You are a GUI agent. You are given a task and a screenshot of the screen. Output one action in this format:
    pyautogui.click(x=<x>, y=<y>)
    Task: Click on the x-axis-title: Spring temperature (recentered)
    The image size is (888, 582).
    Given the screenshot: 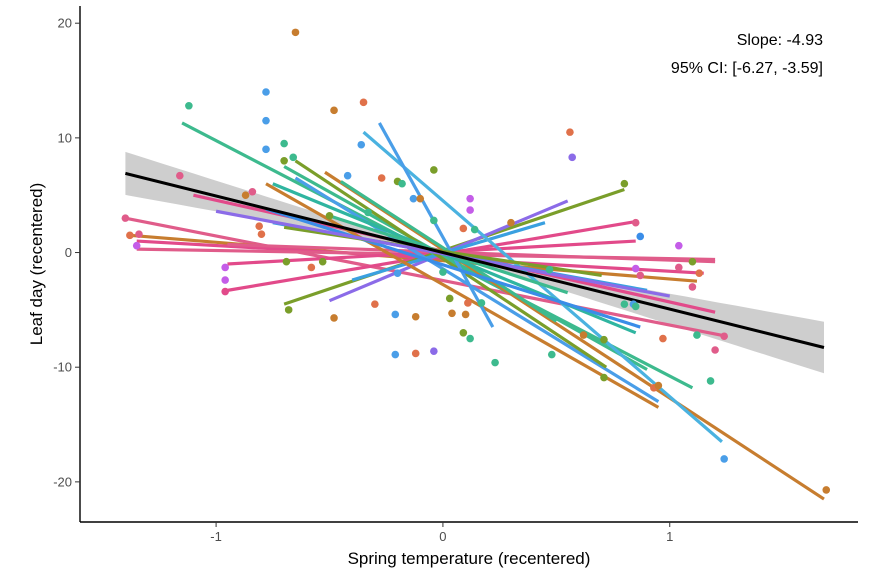 What is the action you would take?
    pyautogui.click(x=469, y=558)
    